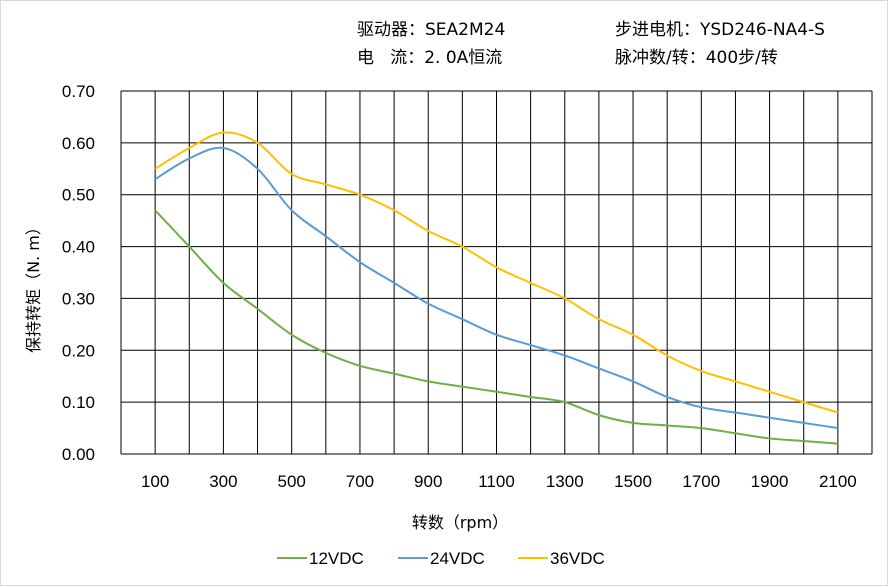 This screenshot has height=587, width=888. I want to click on y-tick-label: 0.50, so click(78, 195).